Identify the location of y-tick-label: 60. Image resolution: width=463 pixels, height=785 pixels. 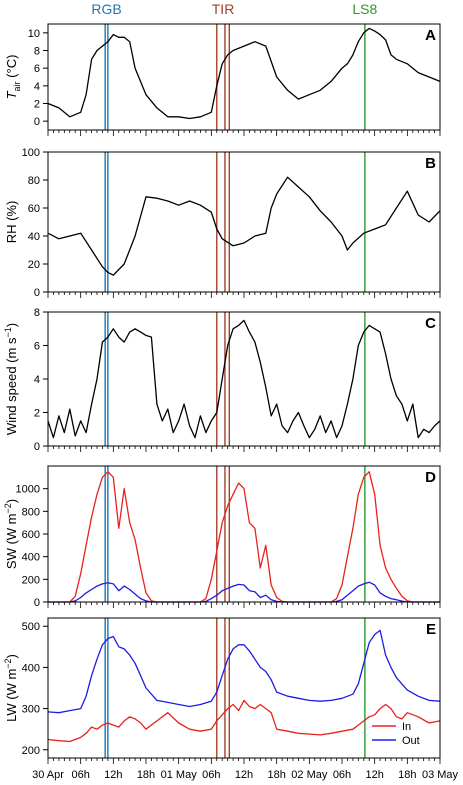
(34, 209).